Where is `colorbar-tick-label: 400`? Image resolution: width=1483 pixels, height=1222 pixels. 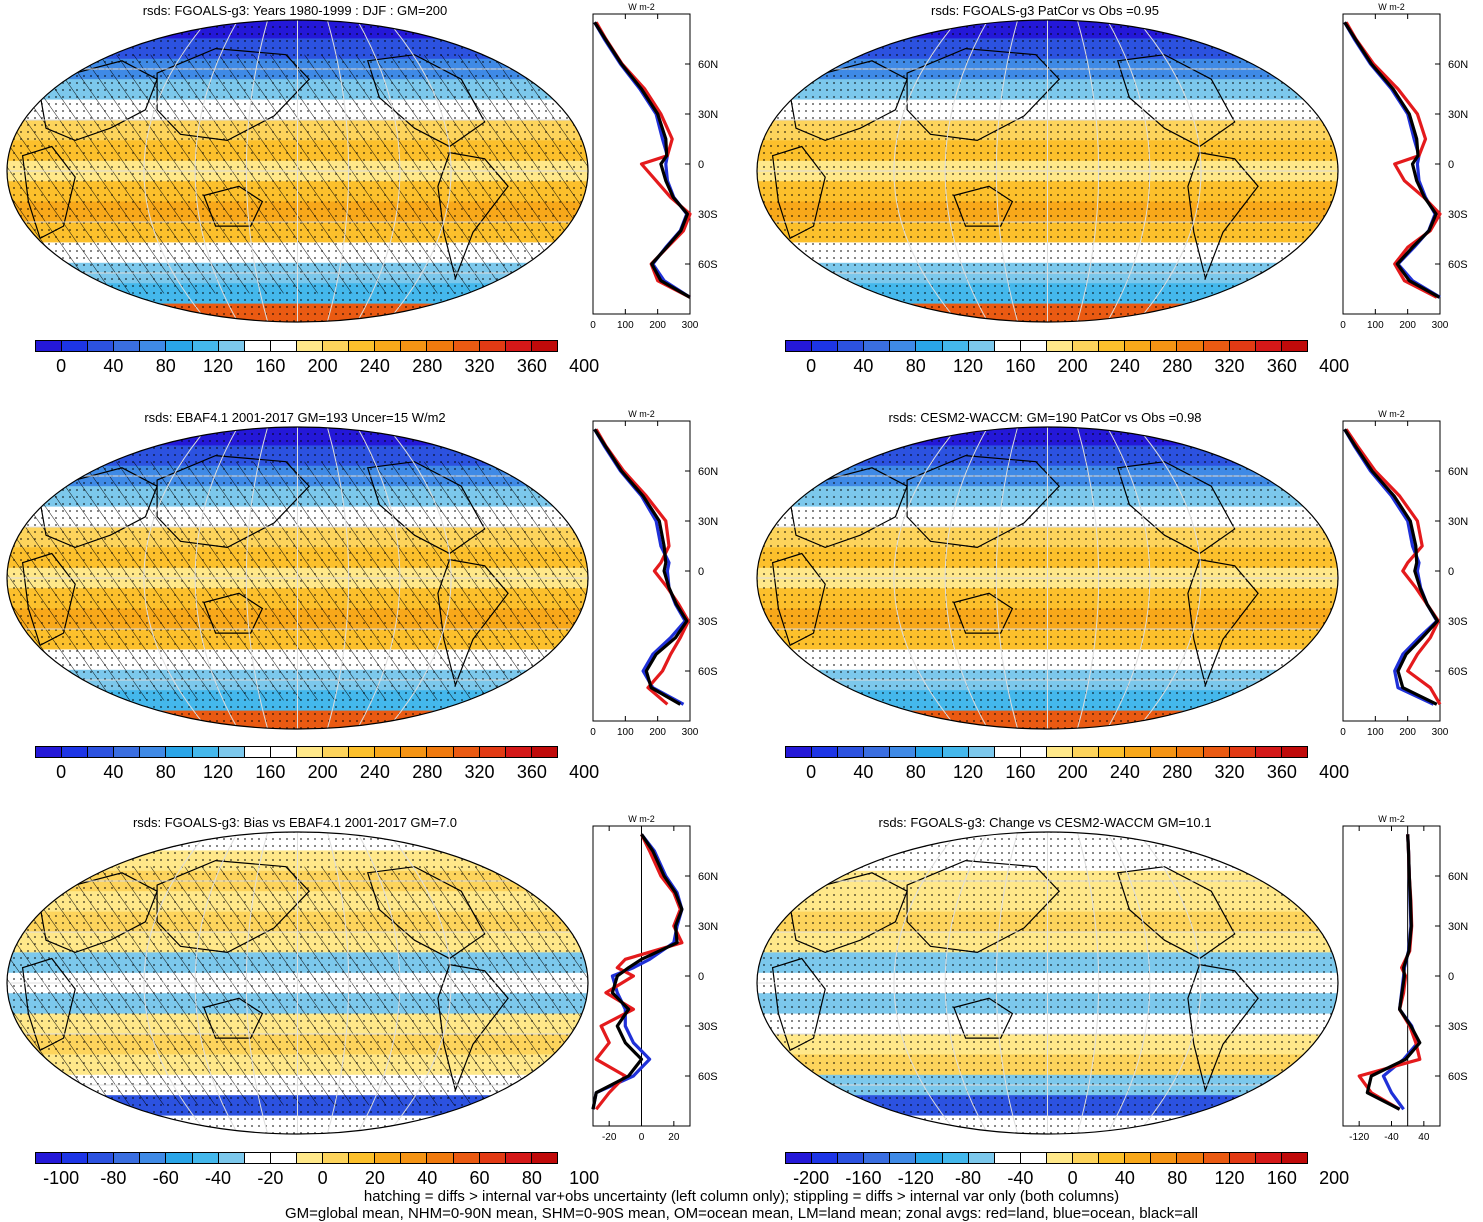 colorbar-tick-label: 400 is located at coordinates (584, 772).